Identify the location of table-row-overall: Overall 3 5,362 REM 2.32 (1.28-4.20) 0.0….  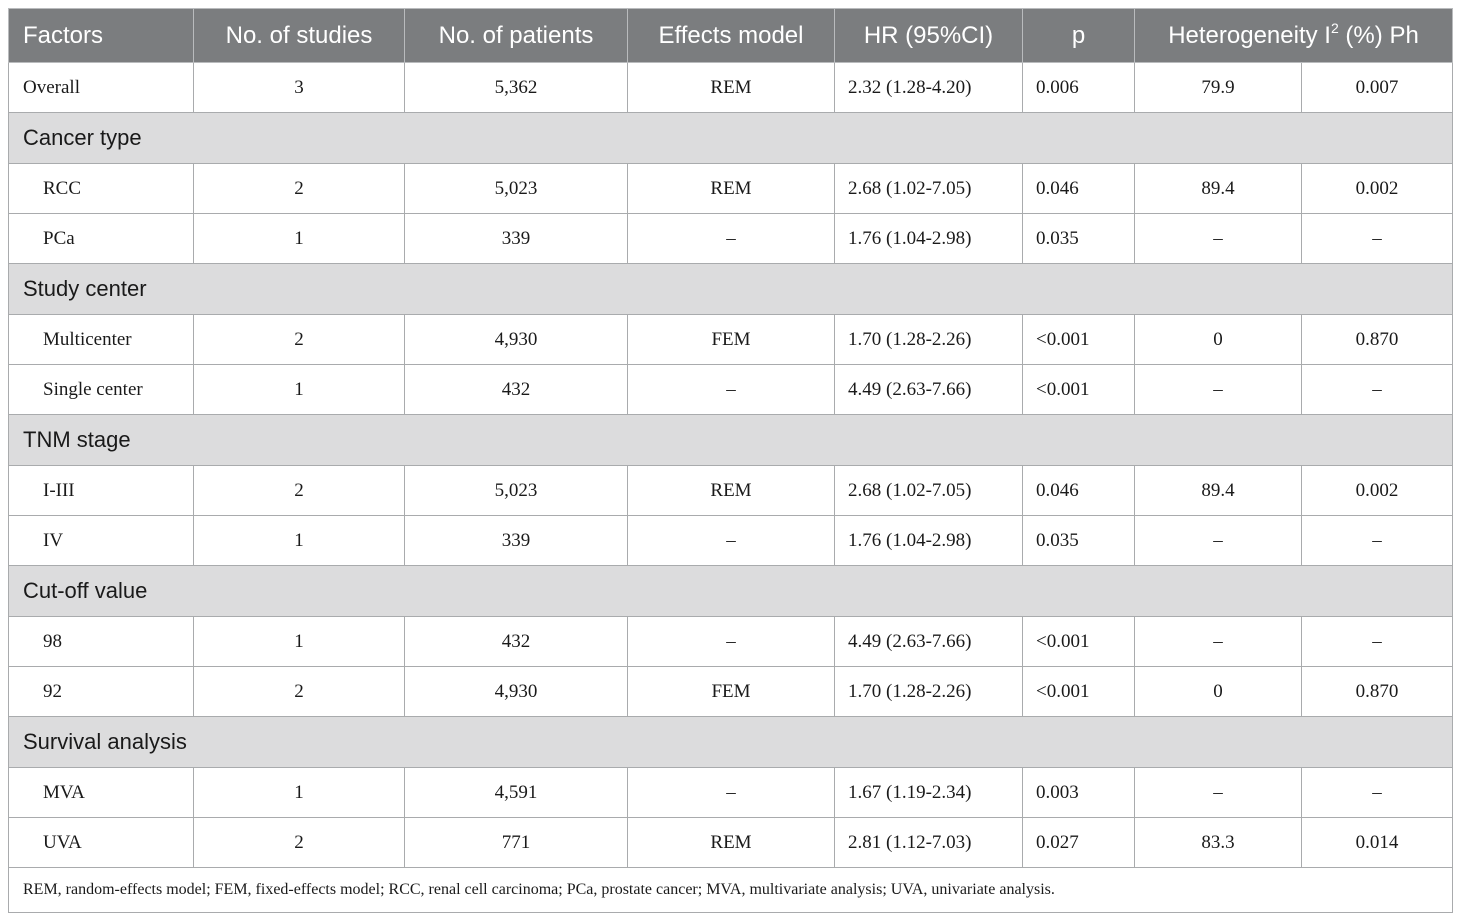
(730, 87).